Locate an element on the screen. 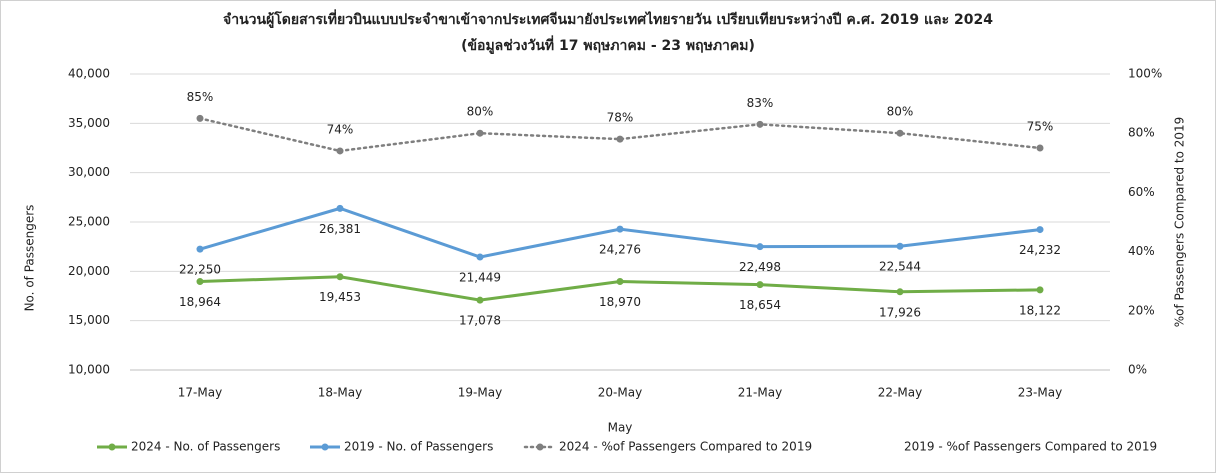 This screenshot has width=1216, height=473. y-tick-label: 20,000 is located at coordinates (89, 271).